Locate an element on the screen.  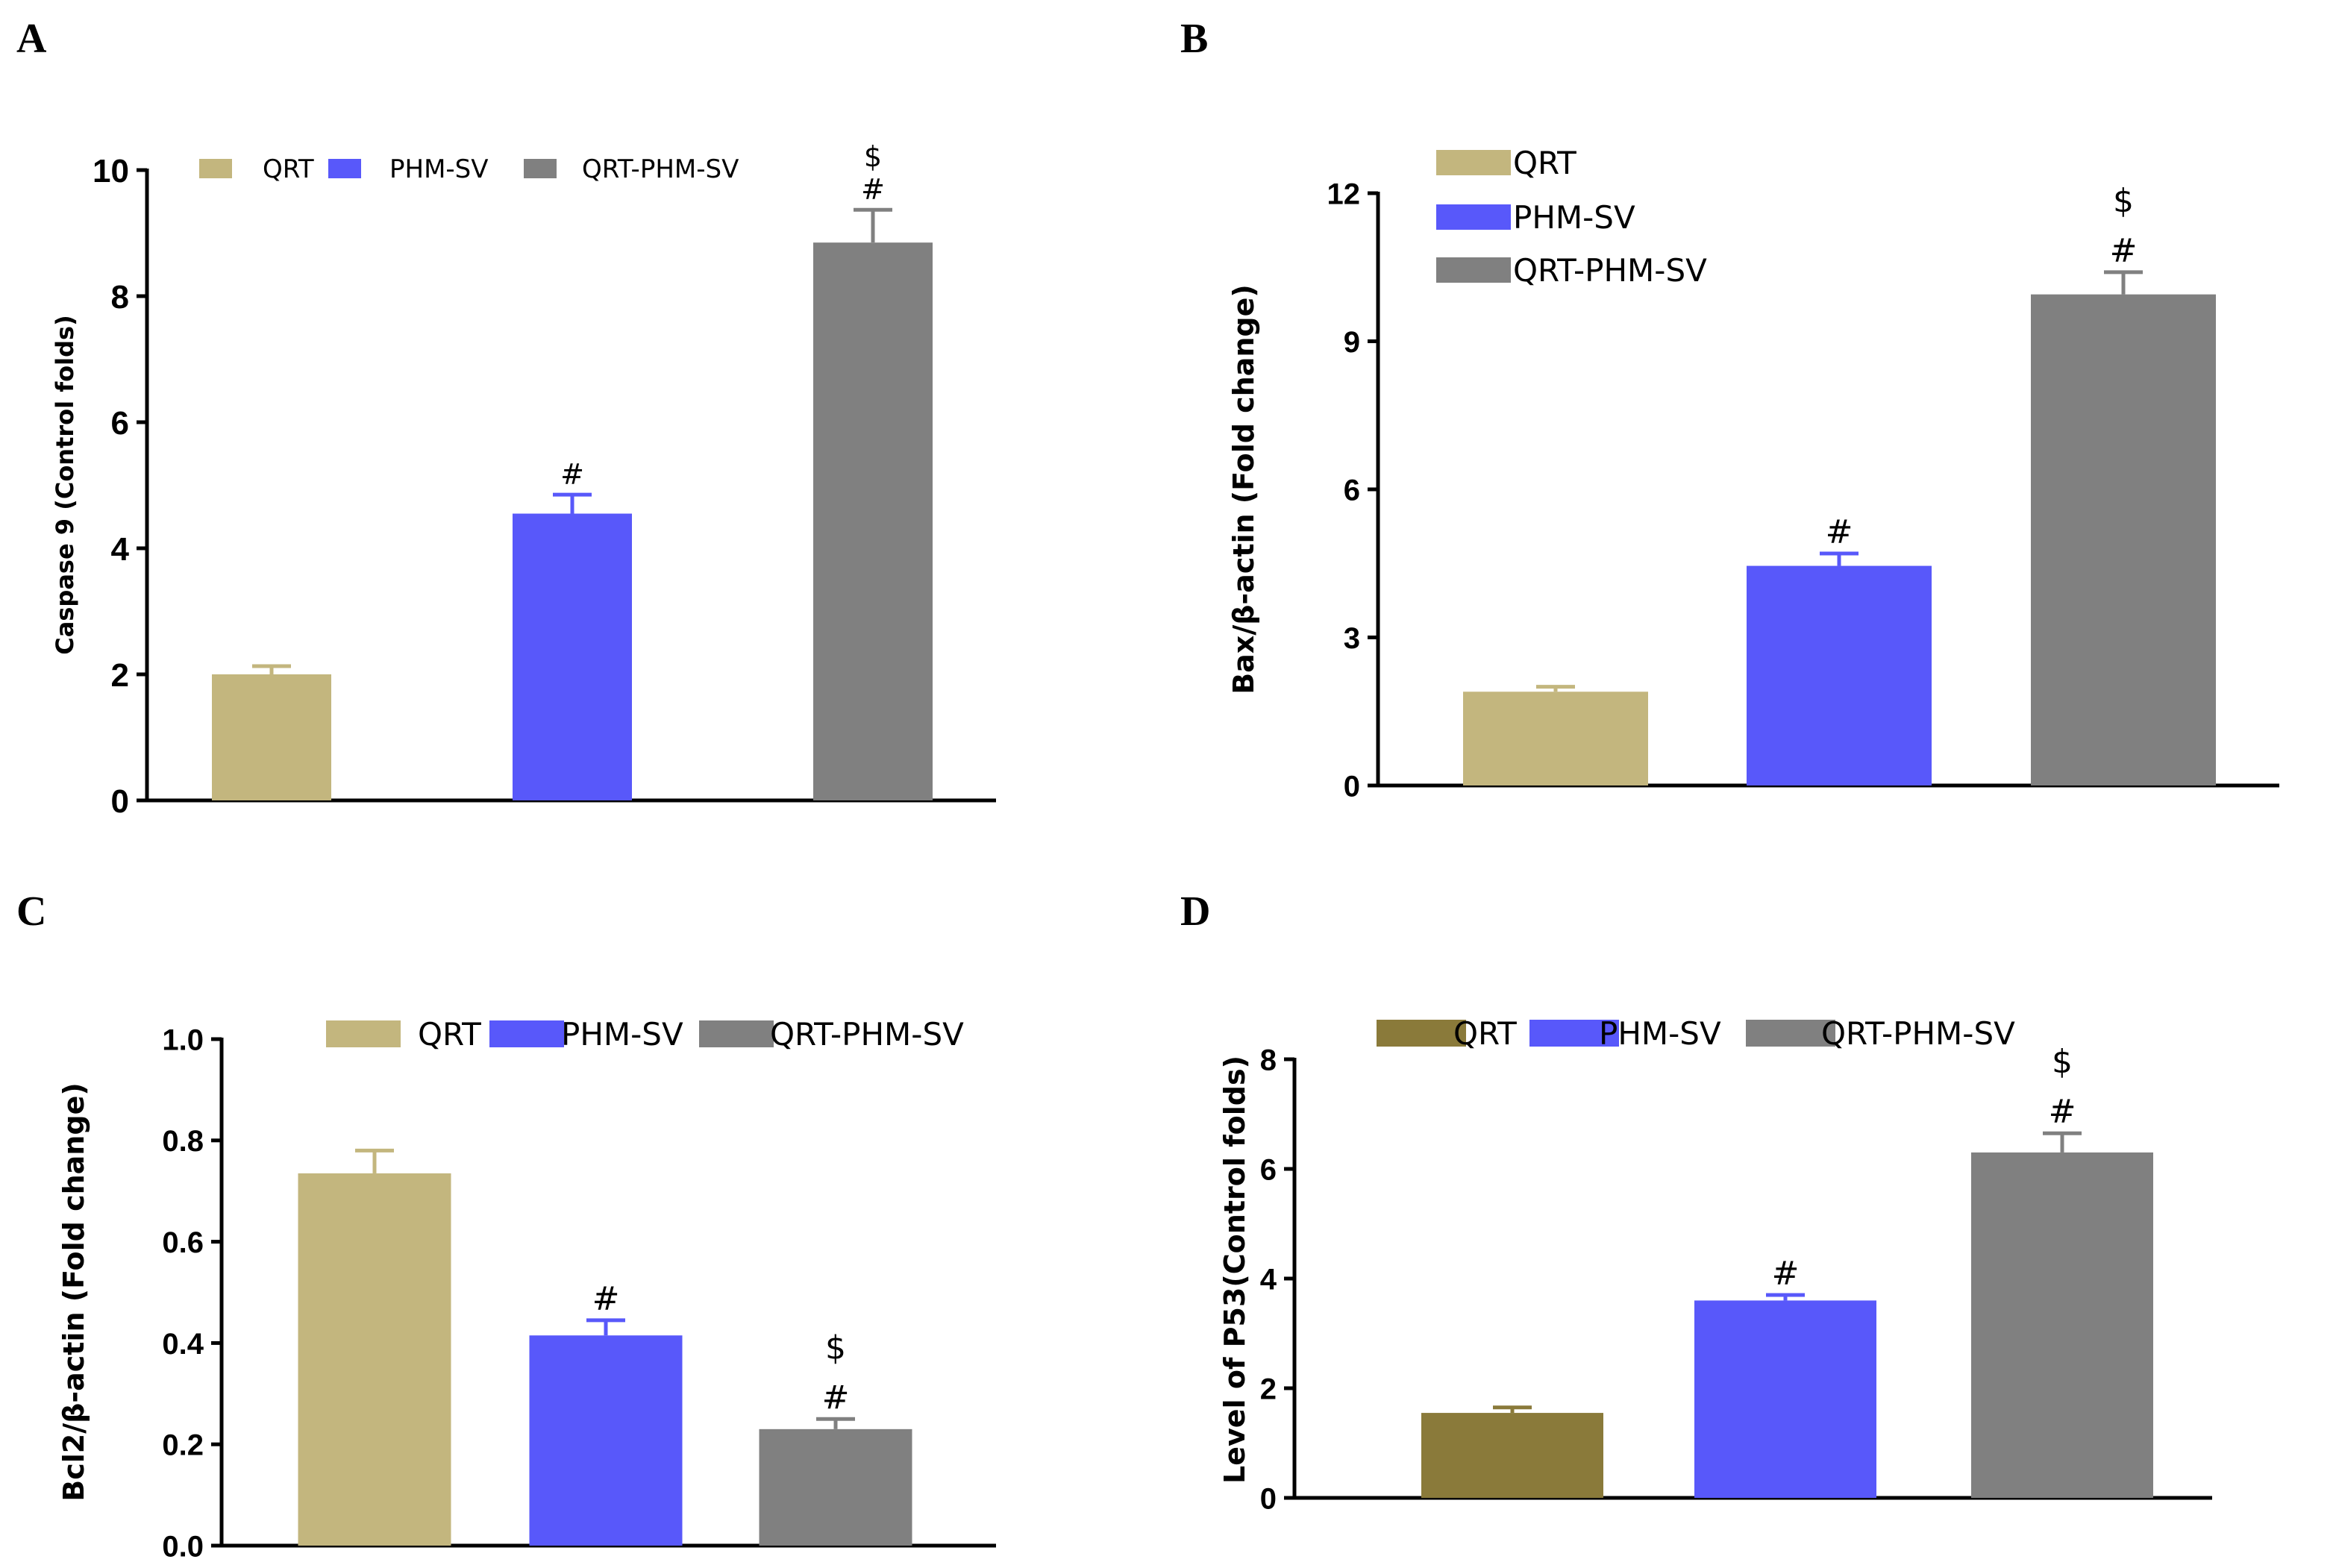
y-axis-label: Level of P53(Control folds) is located at coordinates (1235, 1270).